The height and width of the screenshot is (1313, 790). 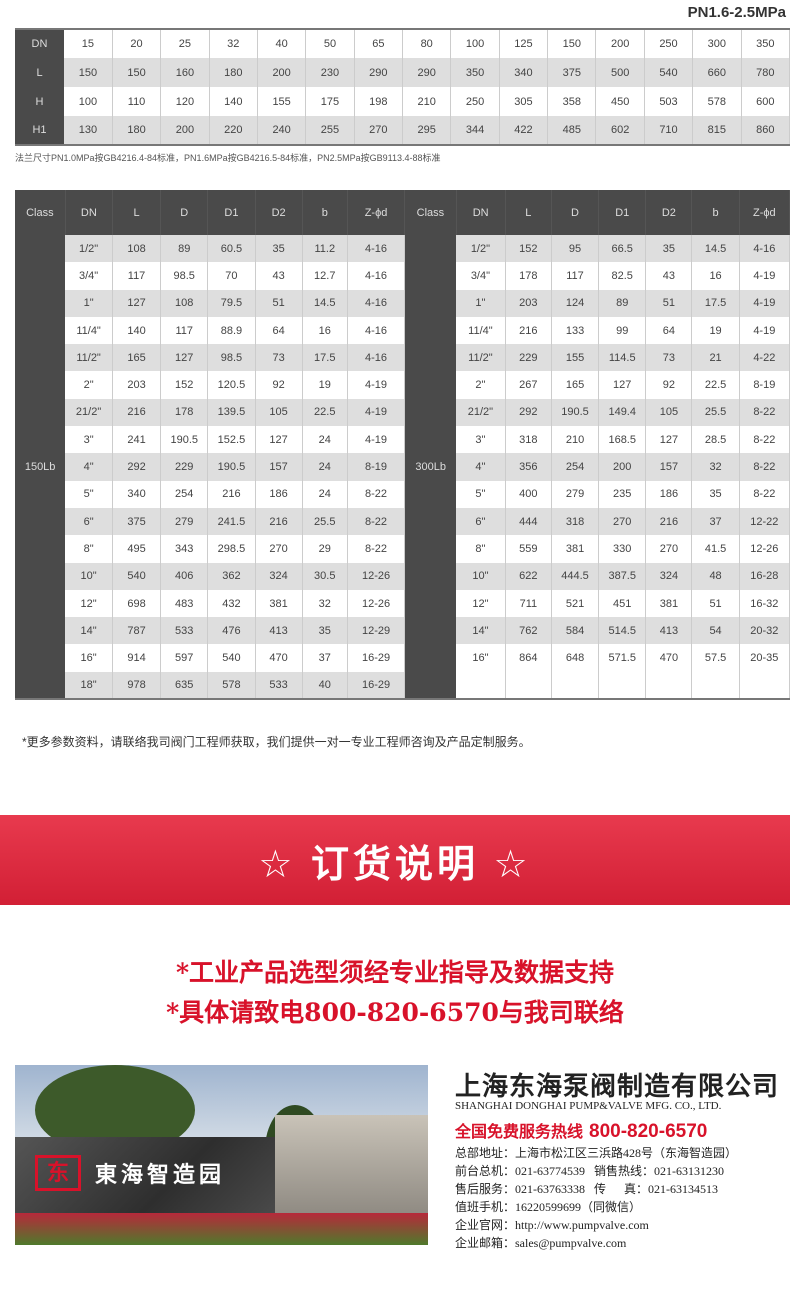 I want to click on table-cell: 140, so click(x=137, y=330).